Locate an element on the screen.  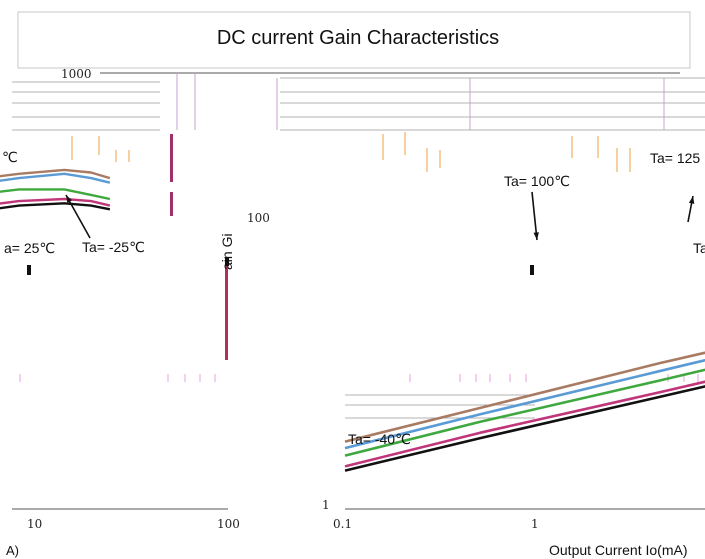
arrow-ta-100-head is located at coordinates (536, 236).